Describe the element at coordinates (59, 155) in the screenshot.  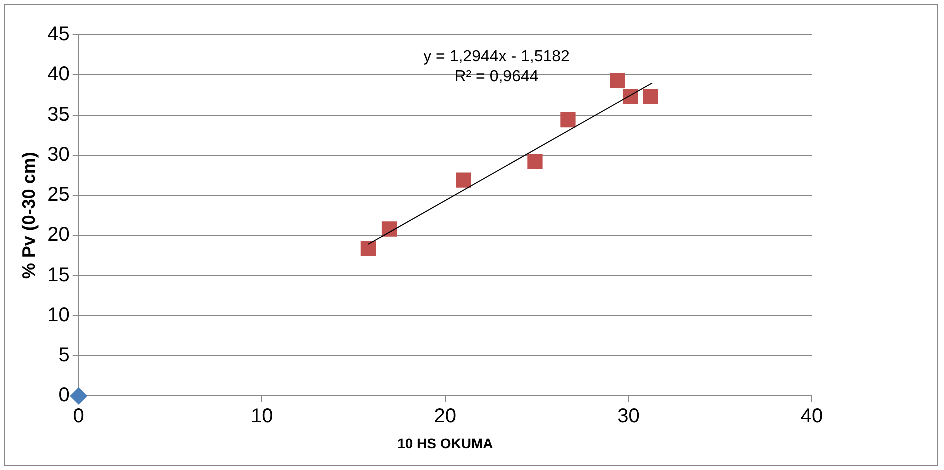
I see `y-tick-label: 30` at that location.